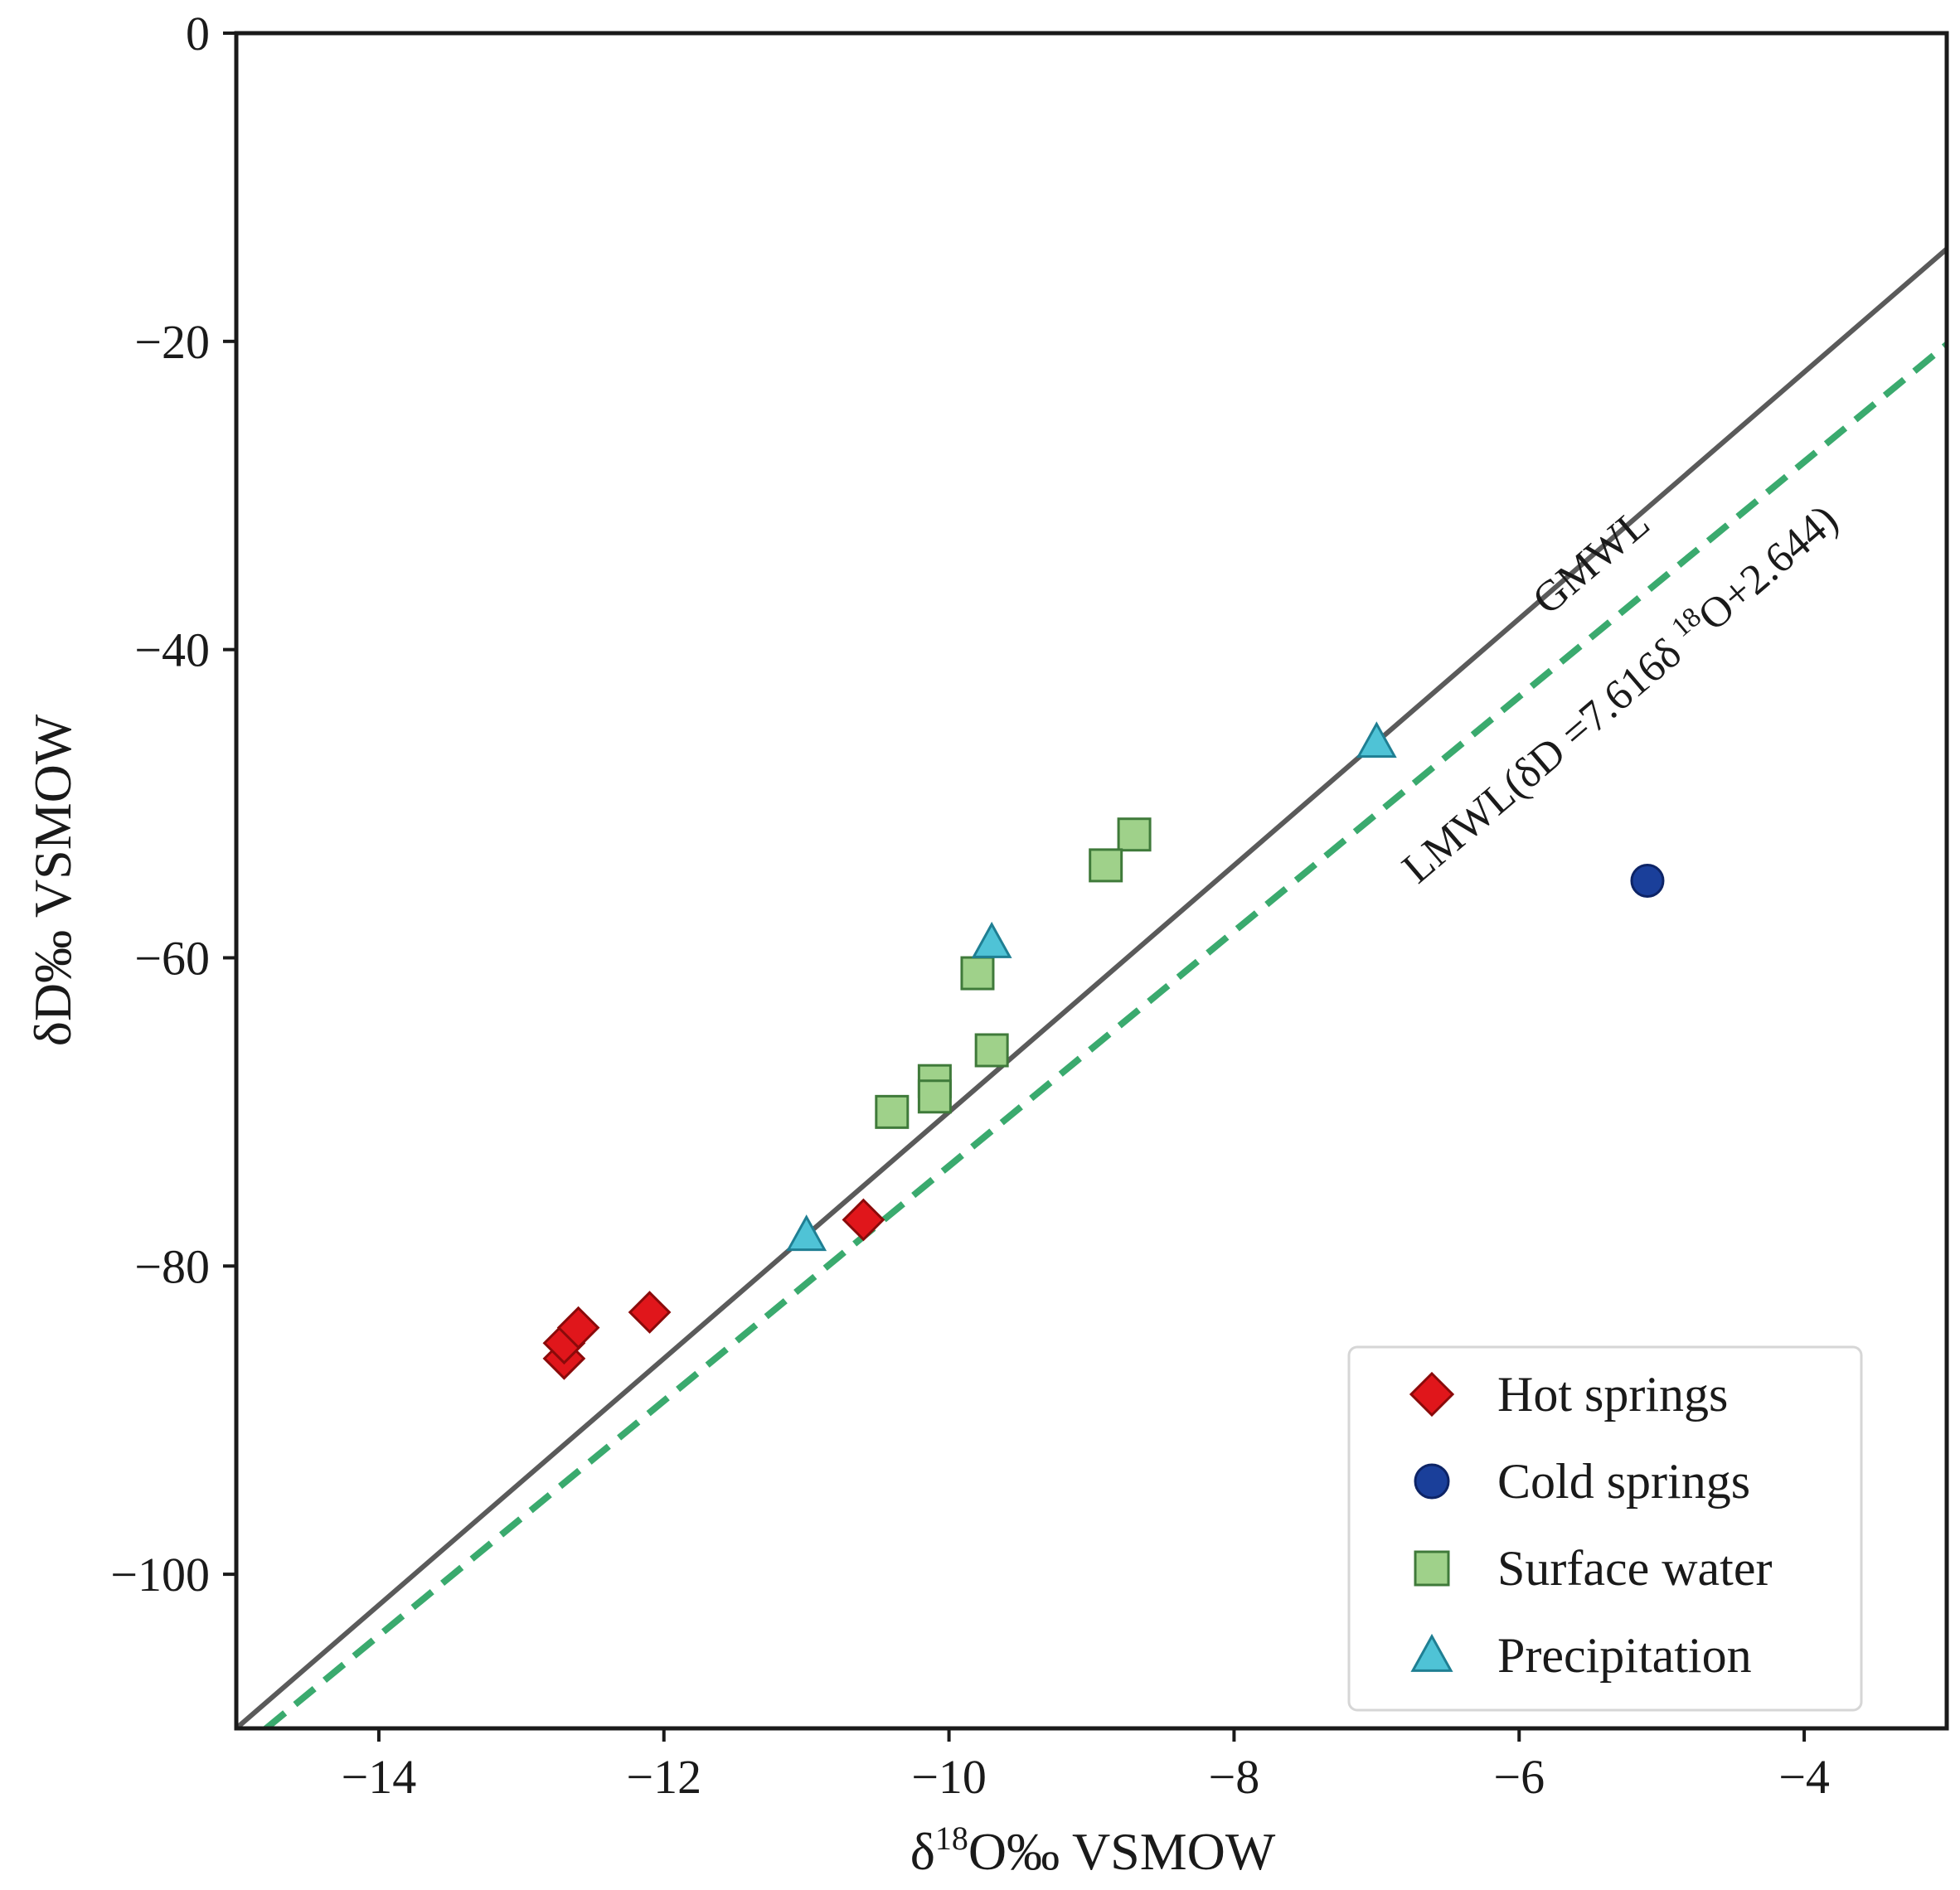  I want to click on x-tick-label: −6, so click(1519, 1777).